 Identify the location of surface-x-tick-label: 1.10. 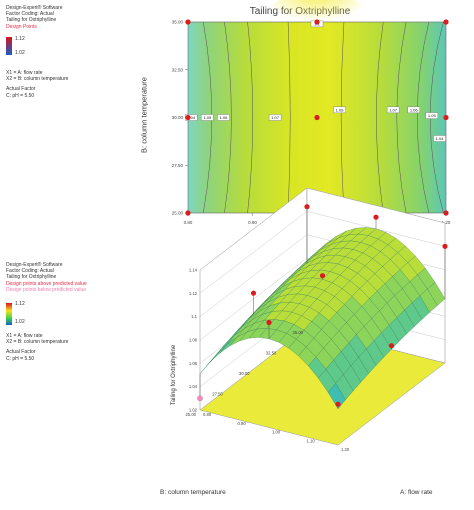
(311, 440).